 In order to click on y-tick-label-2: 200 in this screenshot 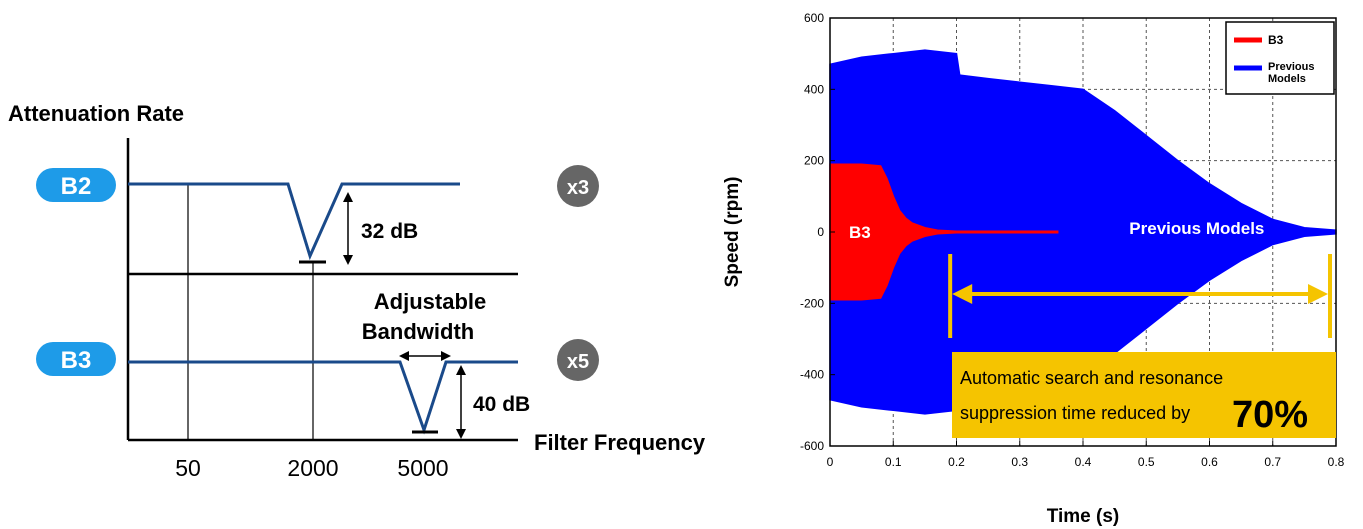, I will do `click(814, 161)`.